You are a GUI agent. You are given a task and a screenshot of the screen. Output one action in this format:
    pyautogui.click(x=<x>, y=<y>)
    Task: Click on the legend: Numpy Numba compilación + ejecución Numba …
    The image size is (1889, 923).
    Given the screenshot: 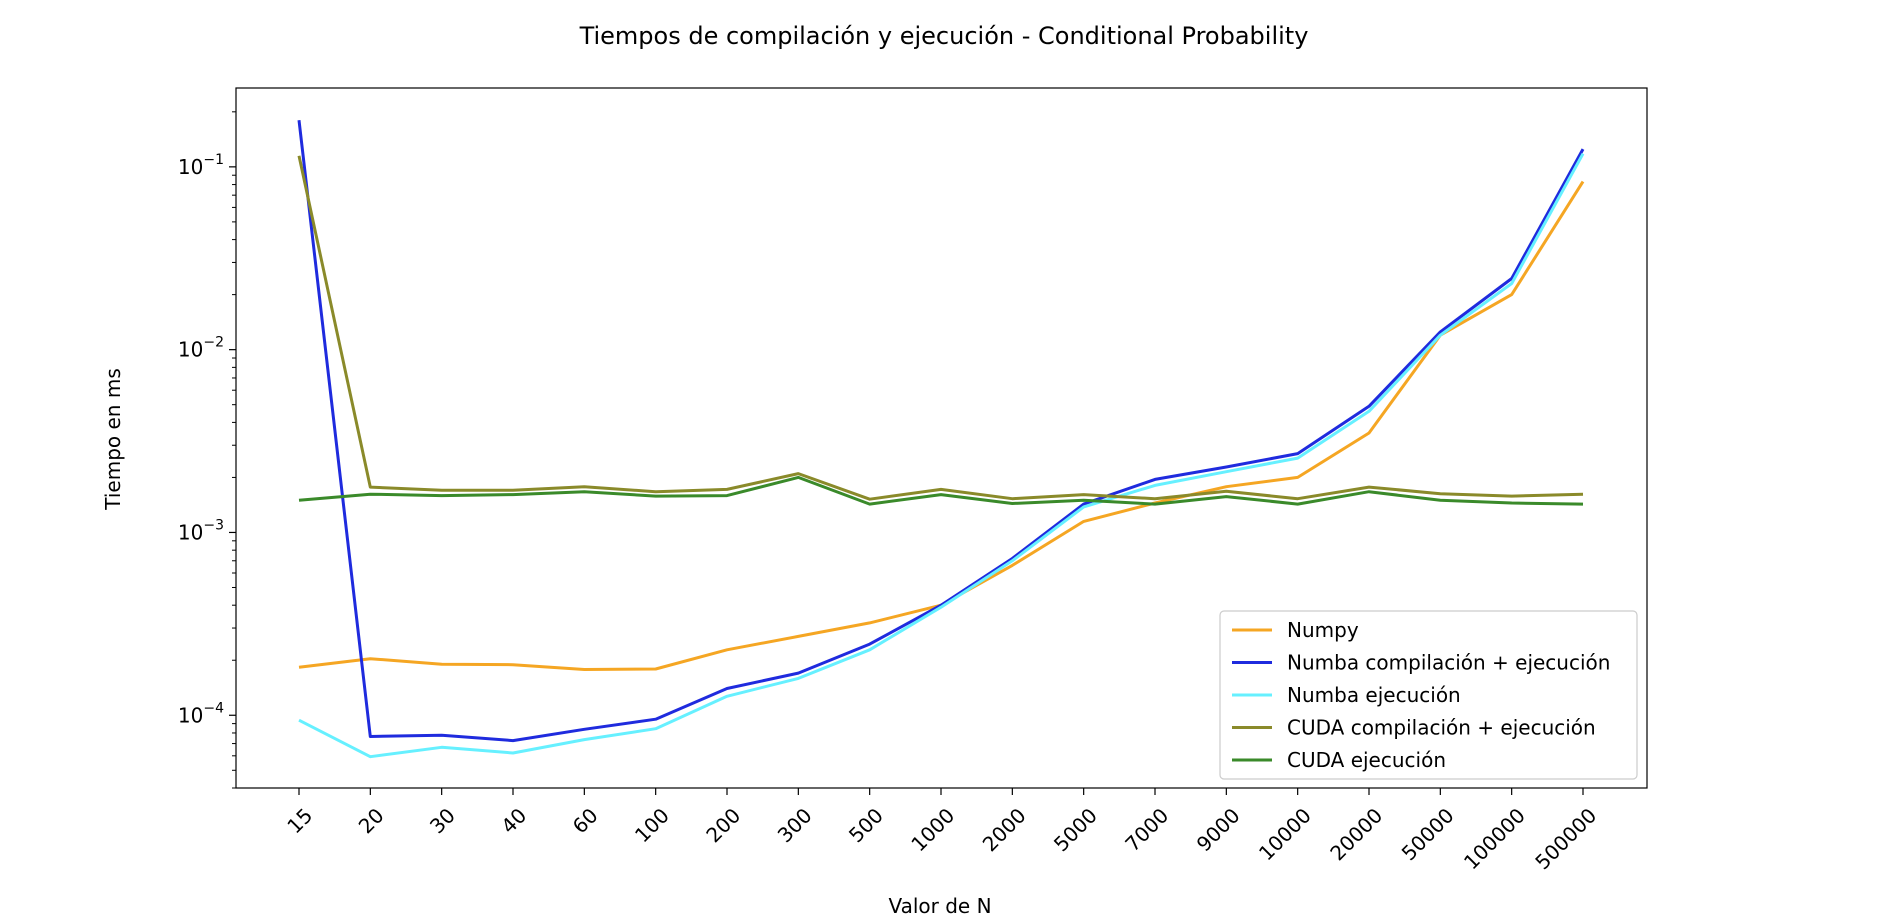 What is the action you would take?
    pyautogui.click(x=1428, y=695)
    